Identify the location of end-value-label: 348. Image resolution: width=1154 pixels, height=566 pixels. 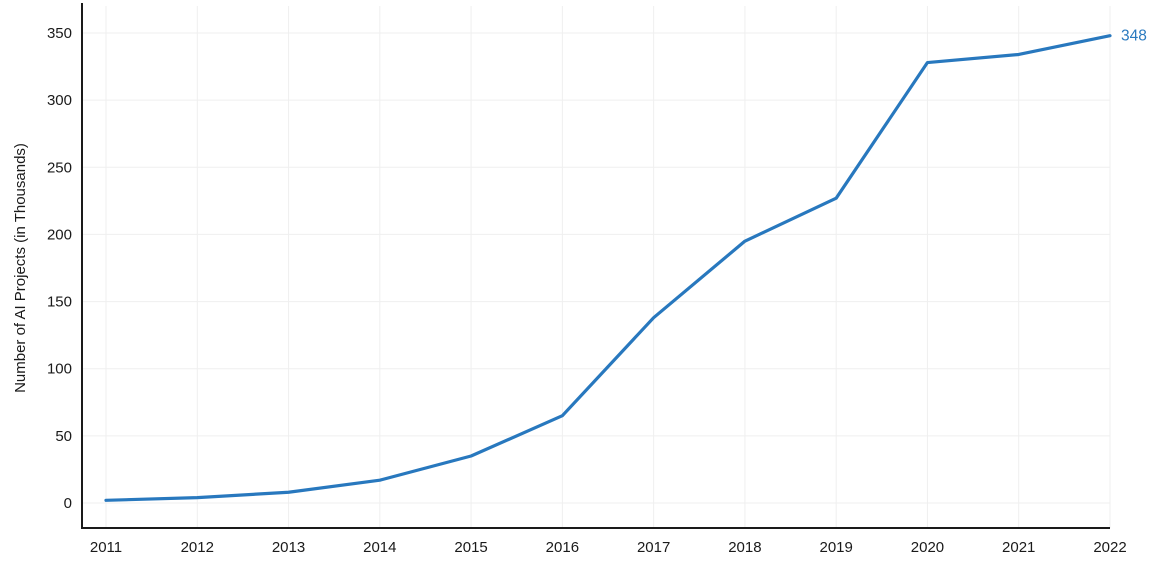
(1134, 36).